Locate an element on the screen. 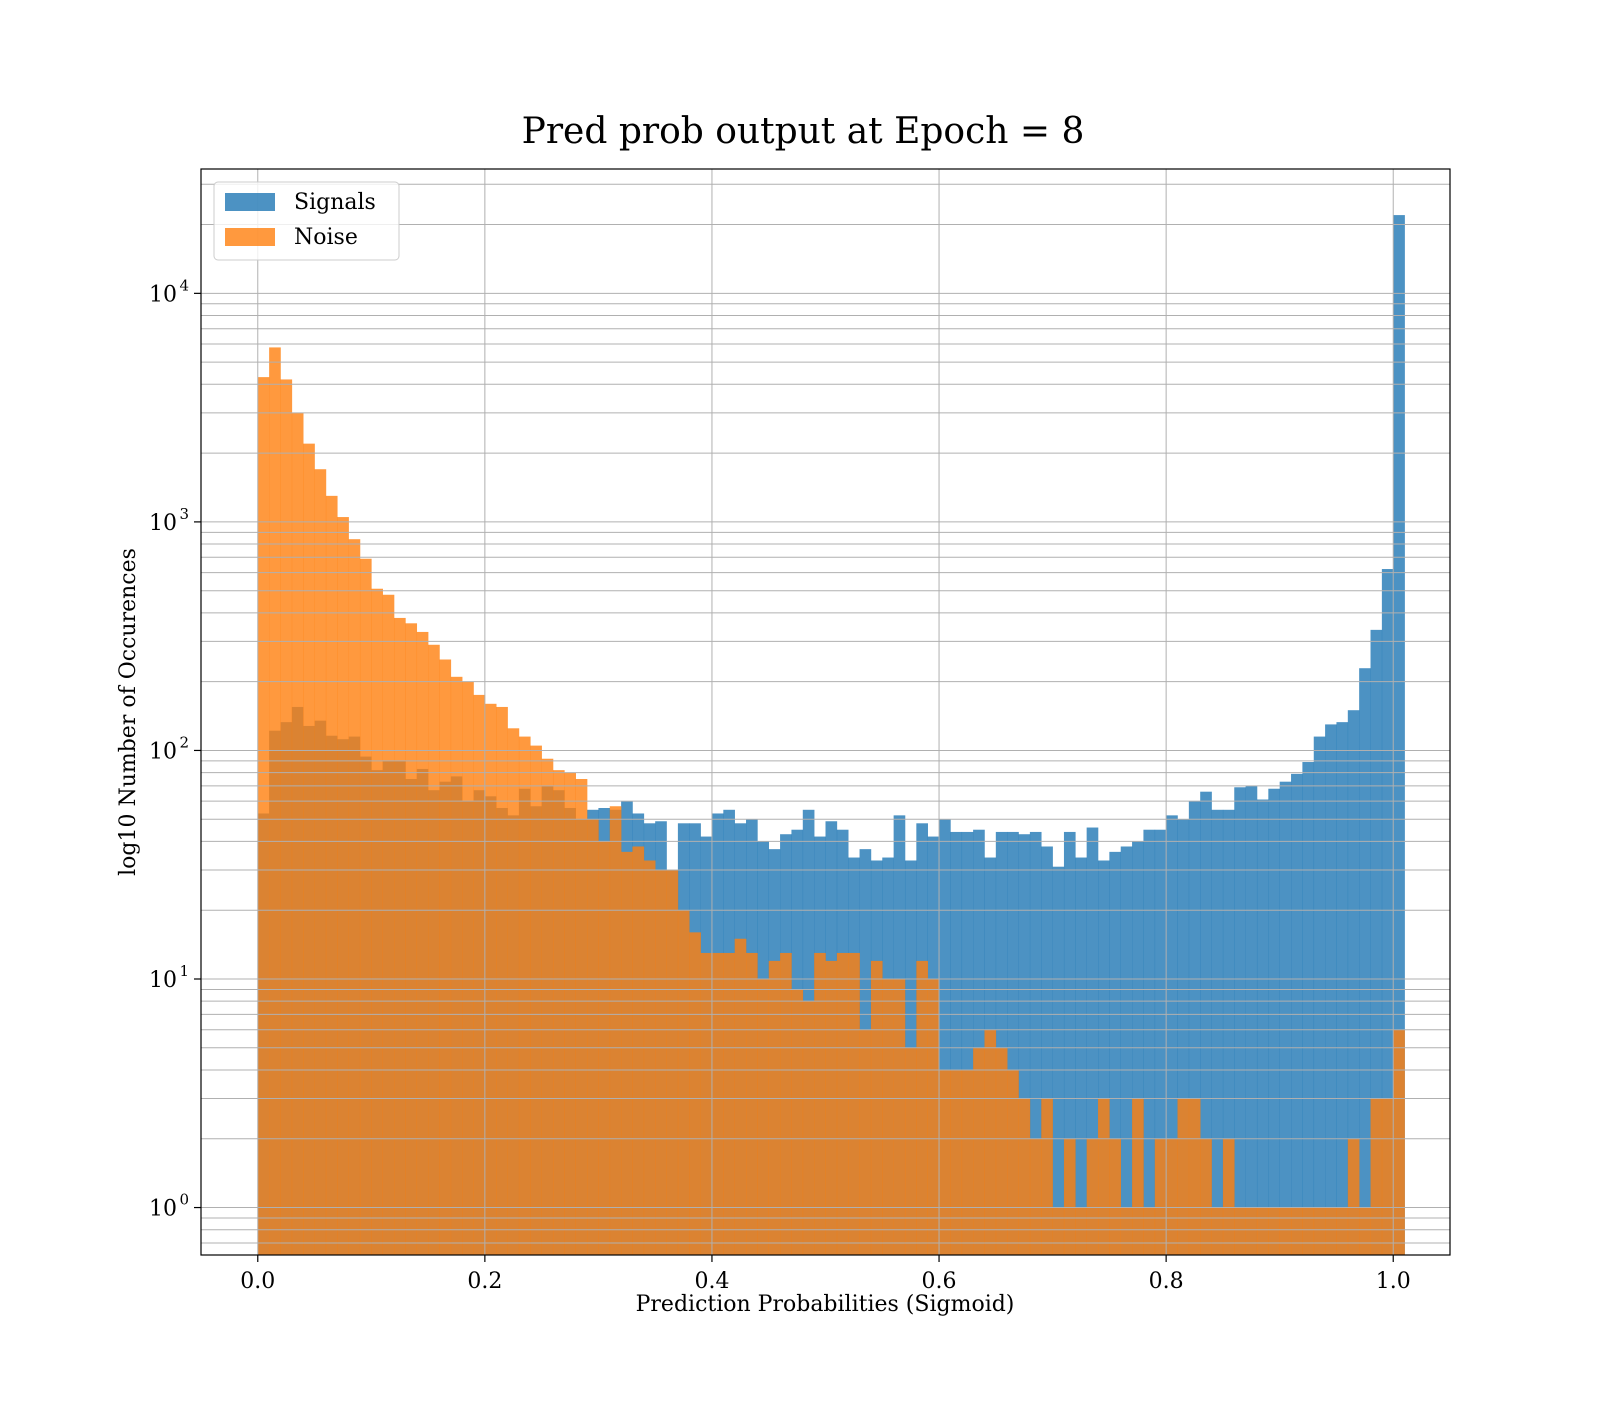 The image size is (1600, 1405). y-tick-exponent: 4 is located at coordinates (184, 285).